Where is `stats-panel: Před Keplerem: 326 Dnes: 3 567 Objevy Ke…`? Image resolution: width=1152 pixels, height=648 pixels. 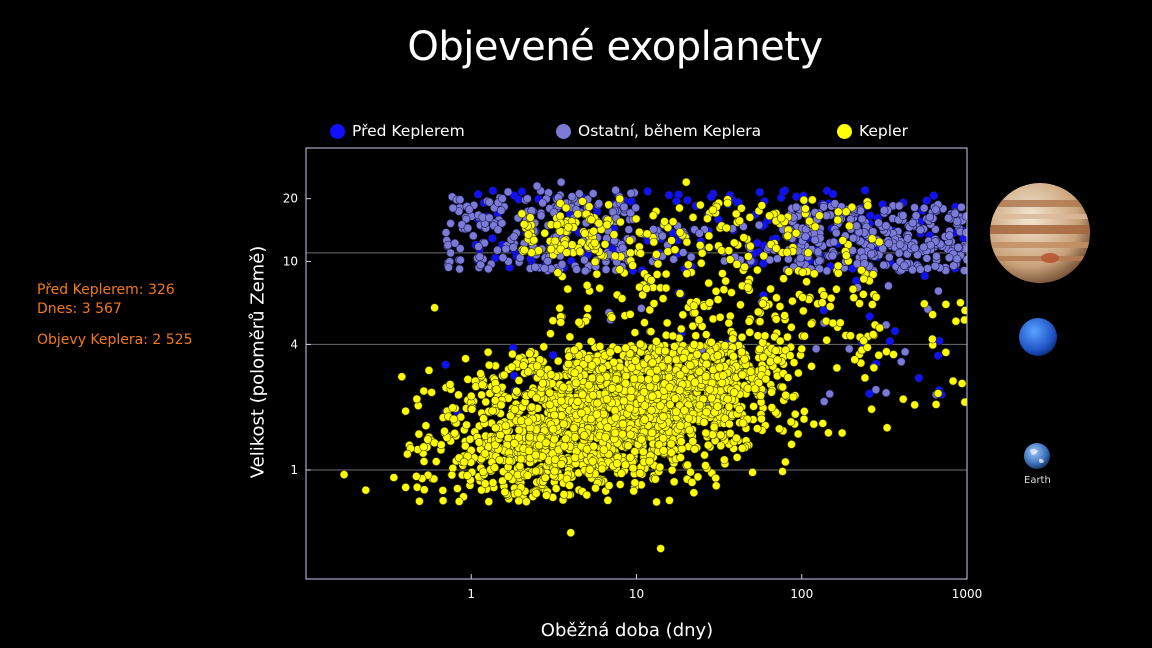 stats-panel: Před Keplerem: 326 Dnes: 3 567 Objevy Ke… is located at coordinates (115, 315).